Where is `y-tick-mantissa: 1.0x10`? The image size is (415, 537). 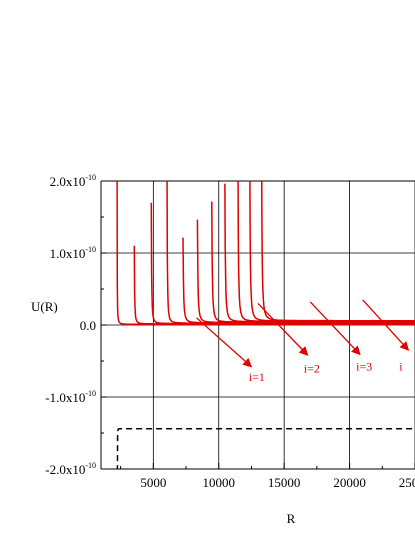
y-tick-mantissa: 1.0x10 is located at coordinates (68, 253).